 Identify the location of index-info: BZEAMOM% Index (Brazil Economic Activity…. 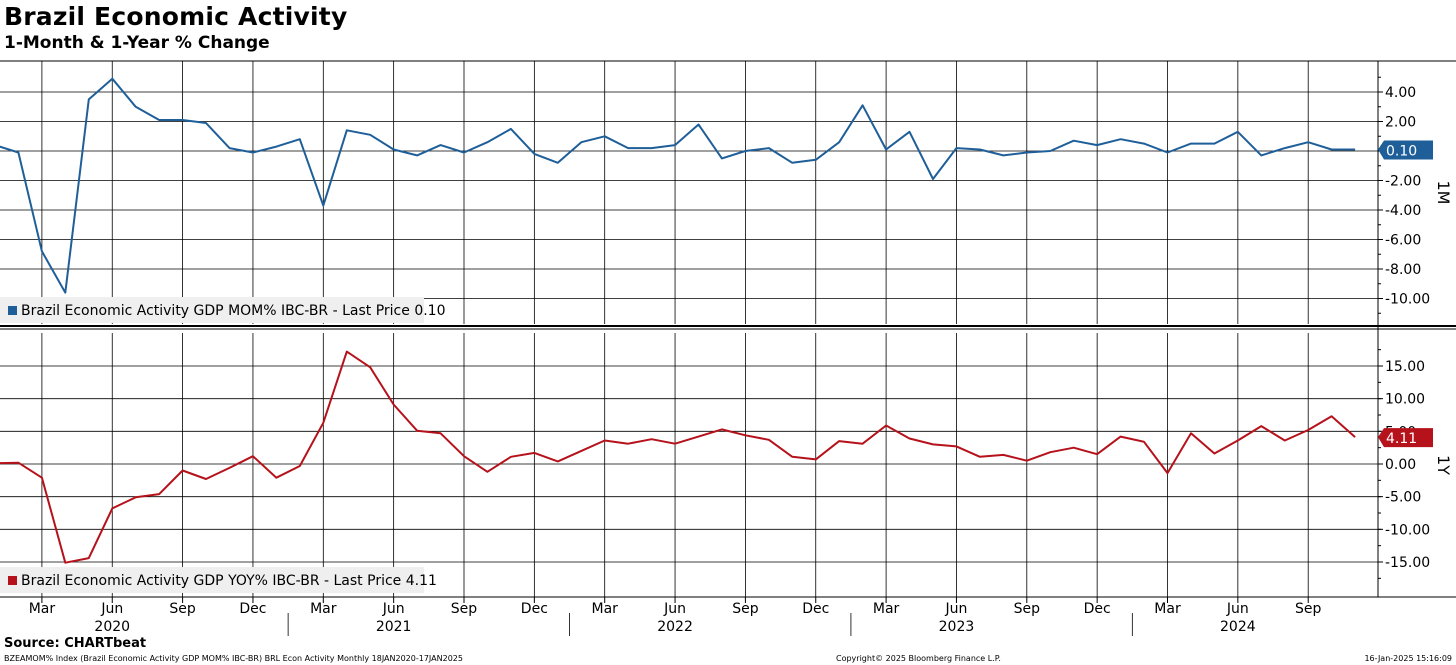
(233, 658).